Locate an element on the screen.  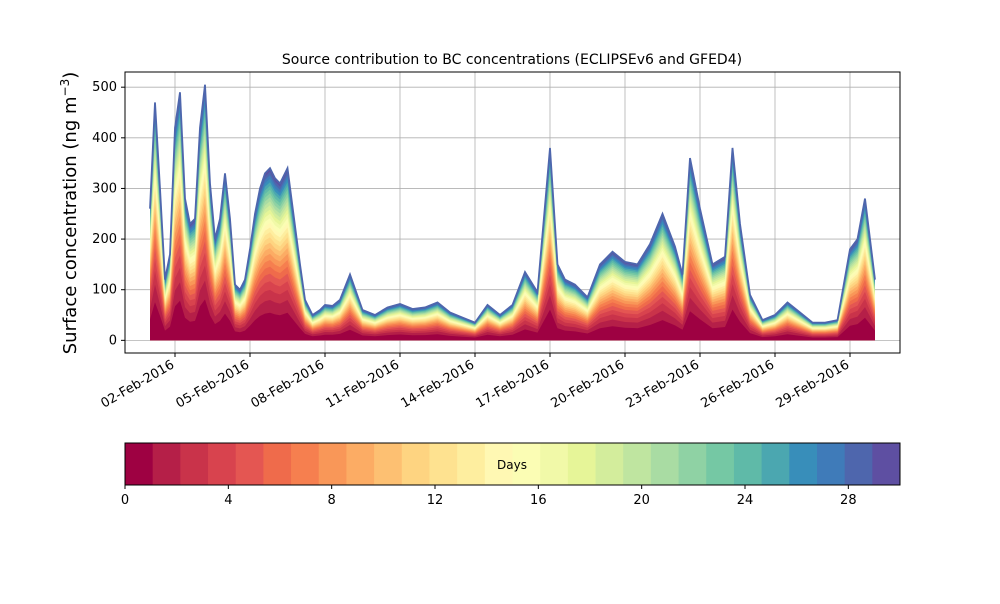
area-band is located at coordinates (512, 320).